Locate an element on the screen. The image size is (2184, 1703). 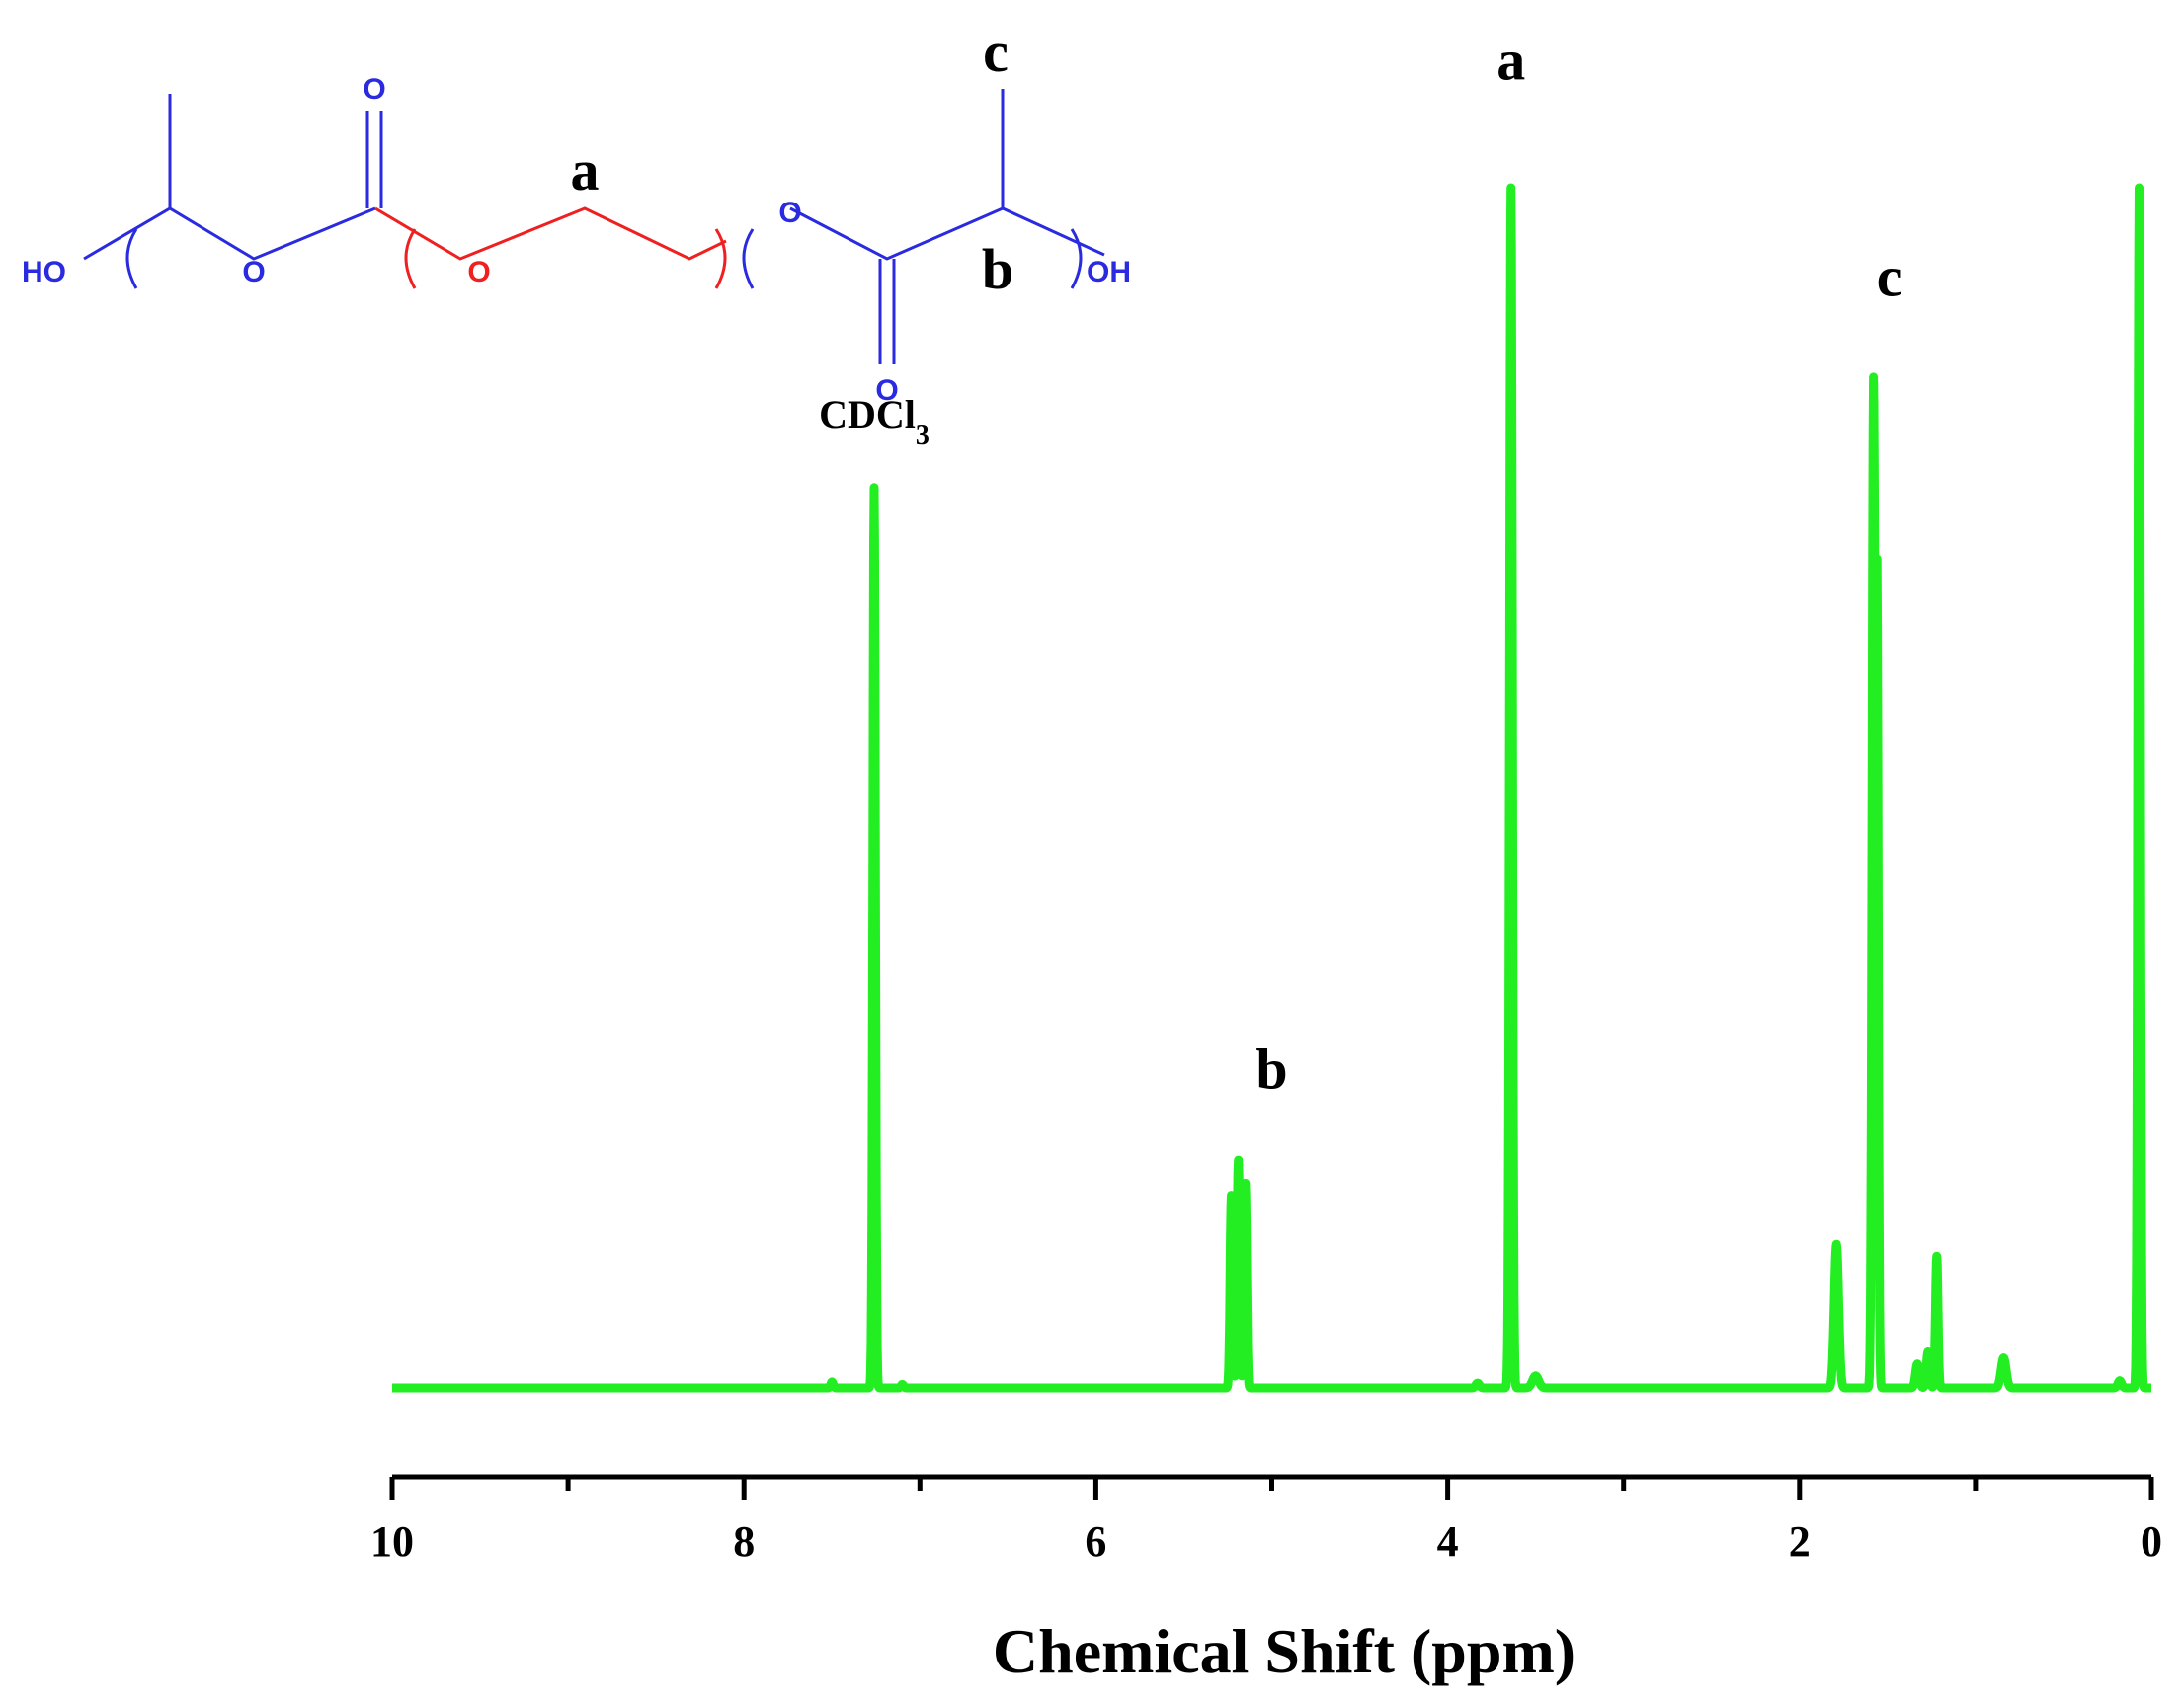
structure-proton-labels: a b c is located at coordinates (792, 160).